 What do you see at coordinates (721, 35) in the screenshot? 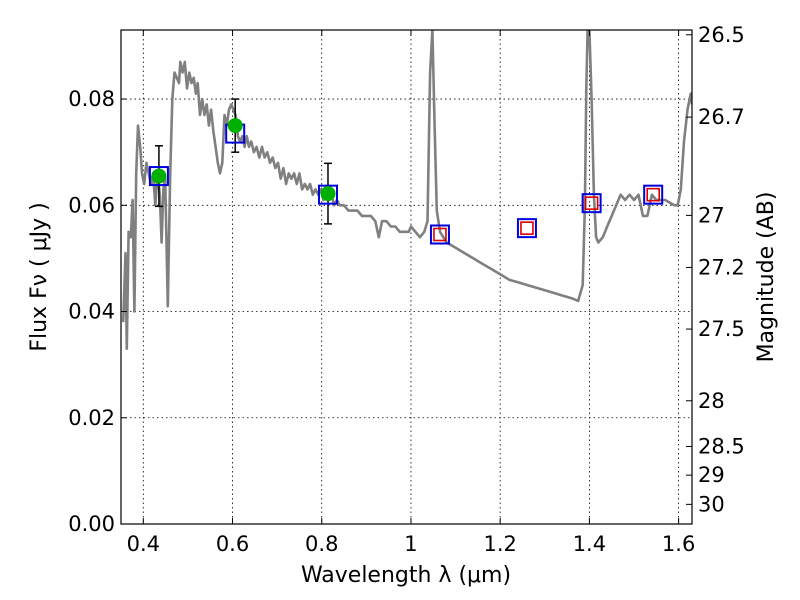
I see `right-tick-label: 26.5` at bounding box center [721, 35].